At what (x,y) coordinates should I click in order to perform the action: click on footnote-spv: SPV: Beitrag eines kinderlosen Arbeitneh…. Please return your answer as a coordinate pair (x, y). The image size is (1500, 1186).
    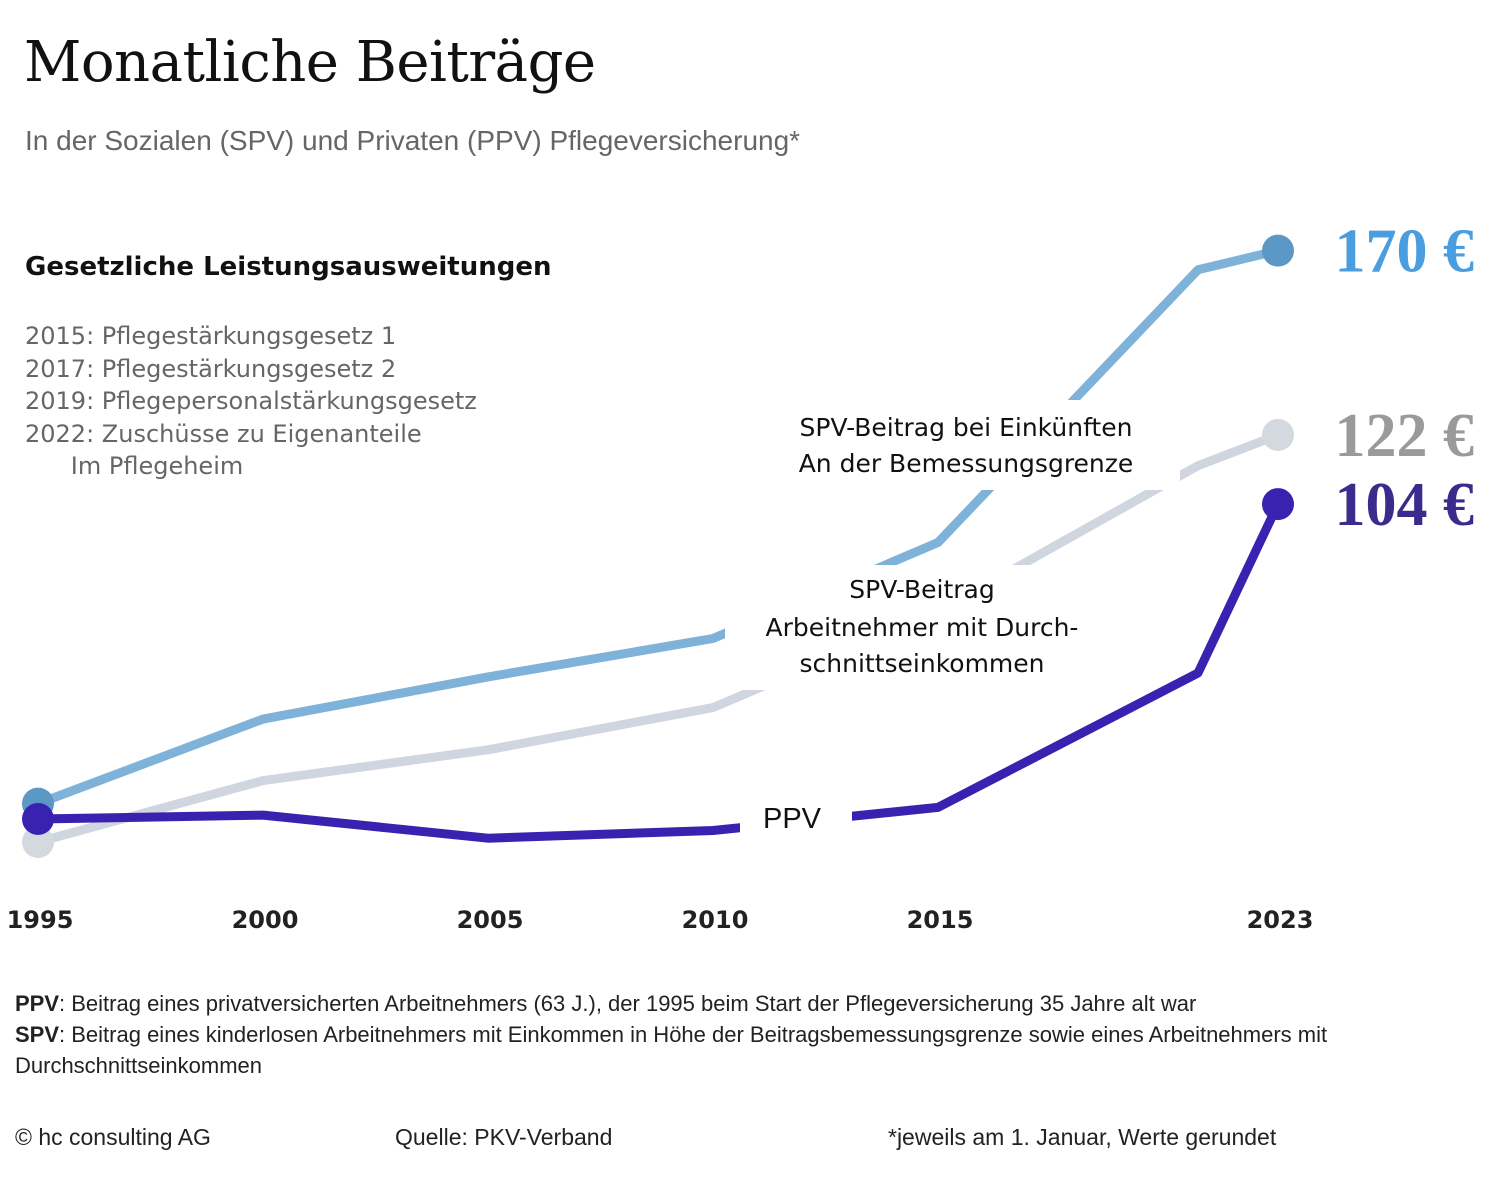
    Looking at the image, I should click on (750, 1050).